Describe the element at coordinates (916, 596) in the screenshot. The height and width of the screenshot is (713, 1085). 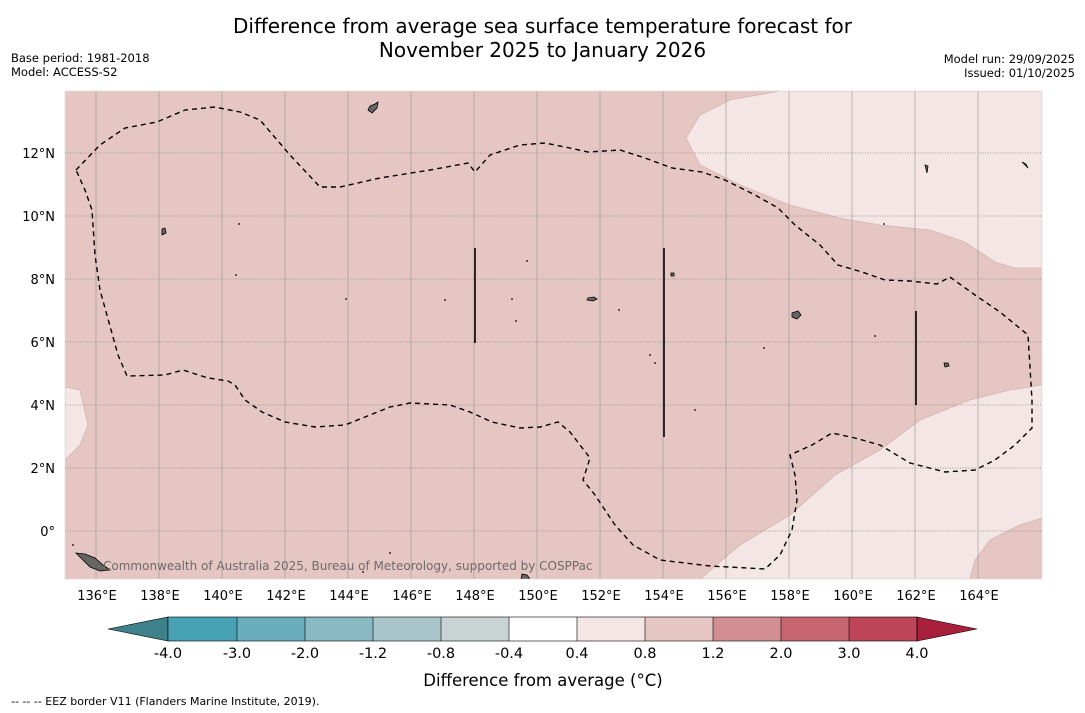
I see `lon-label: 162°E` at that location.